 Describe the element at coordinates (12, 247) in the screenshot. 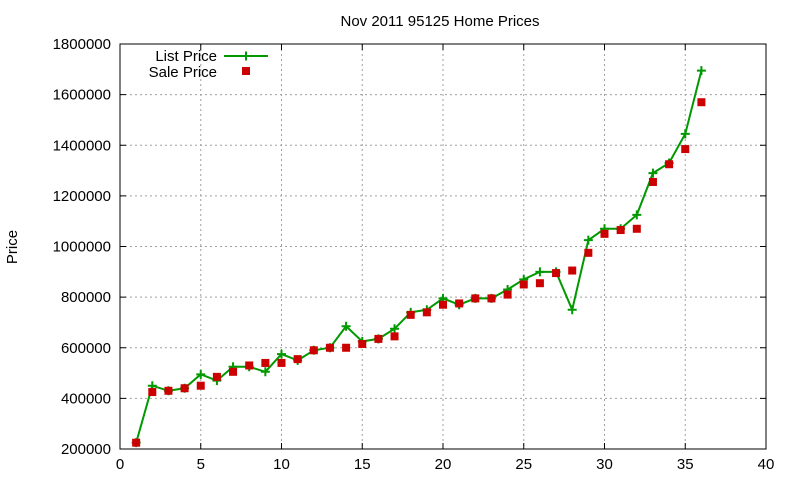

I see `y-axis-label: Price` at that location.